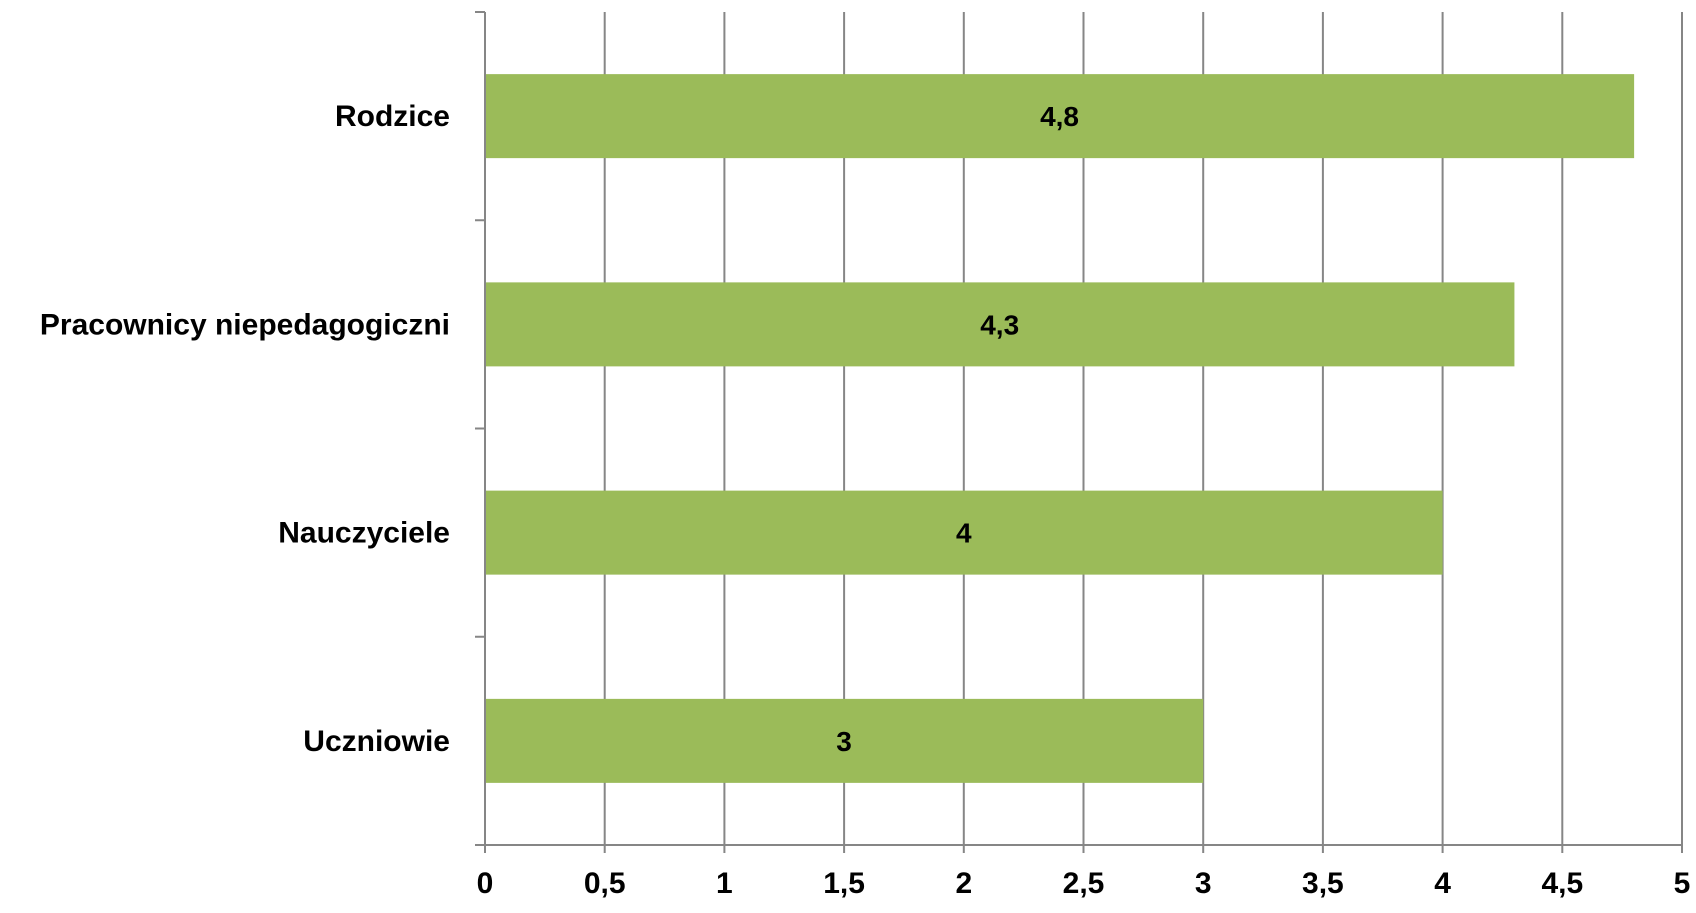  Describe the element at coordinates (724, 883) in the screenshot. I see `x-tick-label: 1` at that location.